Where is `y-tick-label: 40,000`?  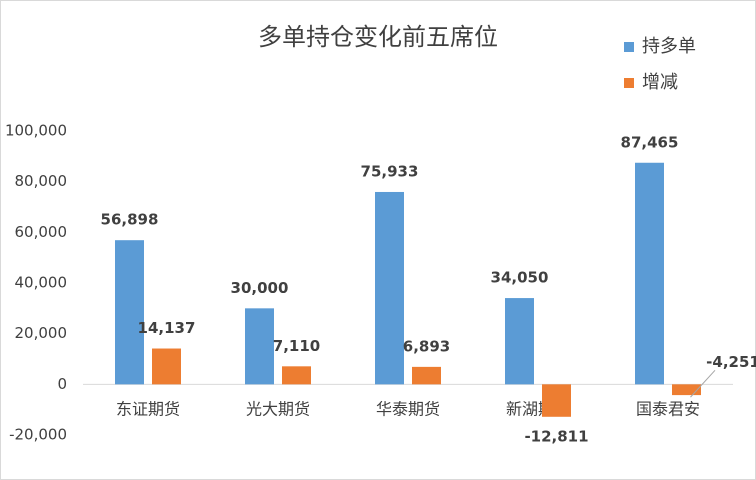
y-tick-label: 40,000 is located at coordinates (41, 283).